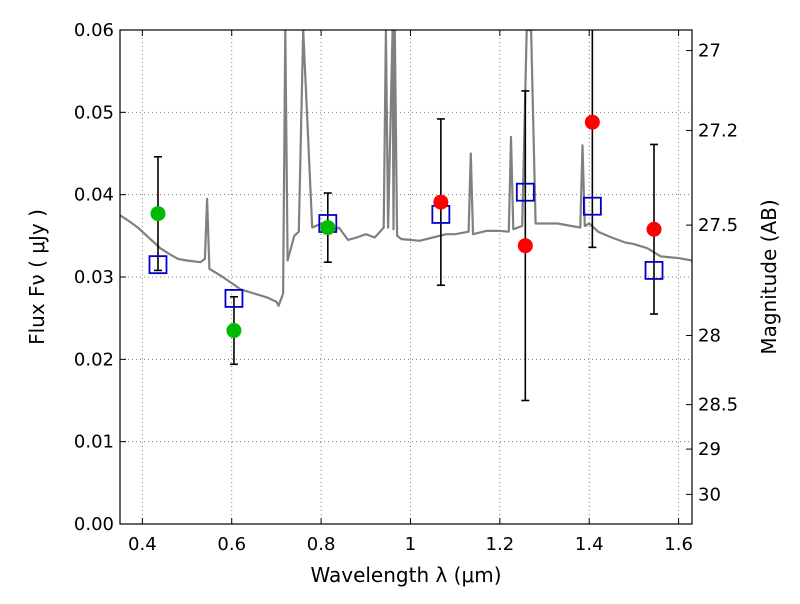  I want to click on y2-tick-label: 28.5, so click(718, 405).